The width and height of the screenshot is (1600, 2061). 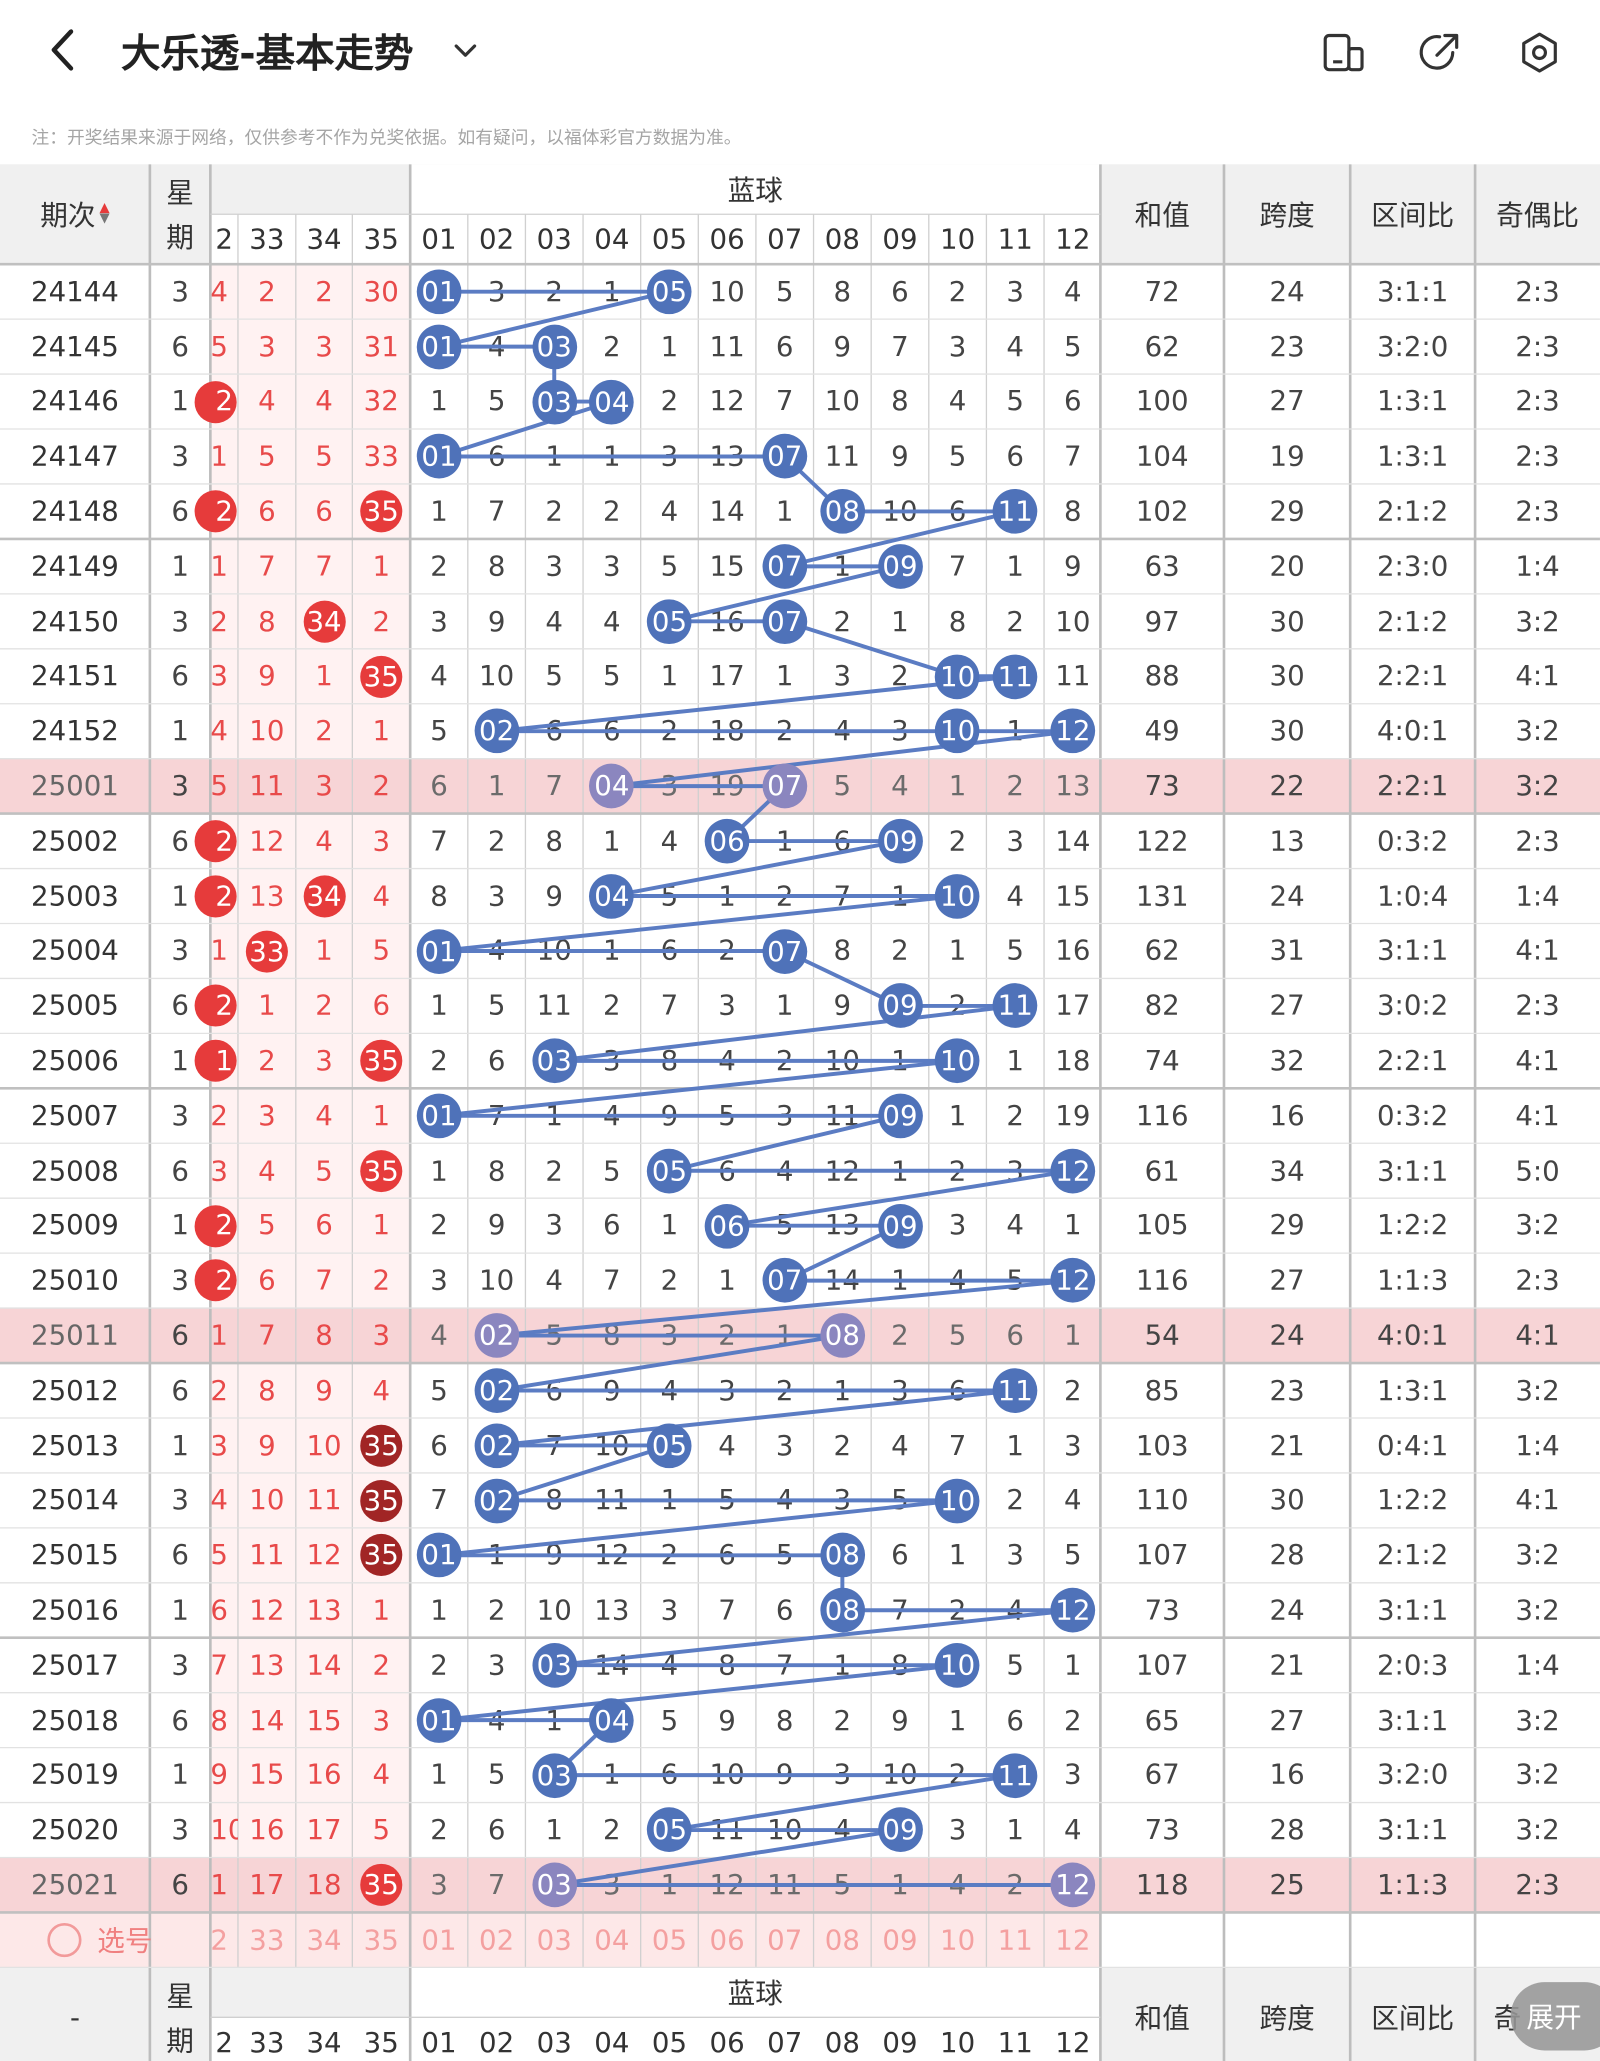 What do you see at coordinates (75, 1116) in the screenshot?
I see `period-cell: 25007` at bounding box center [75, 1116].